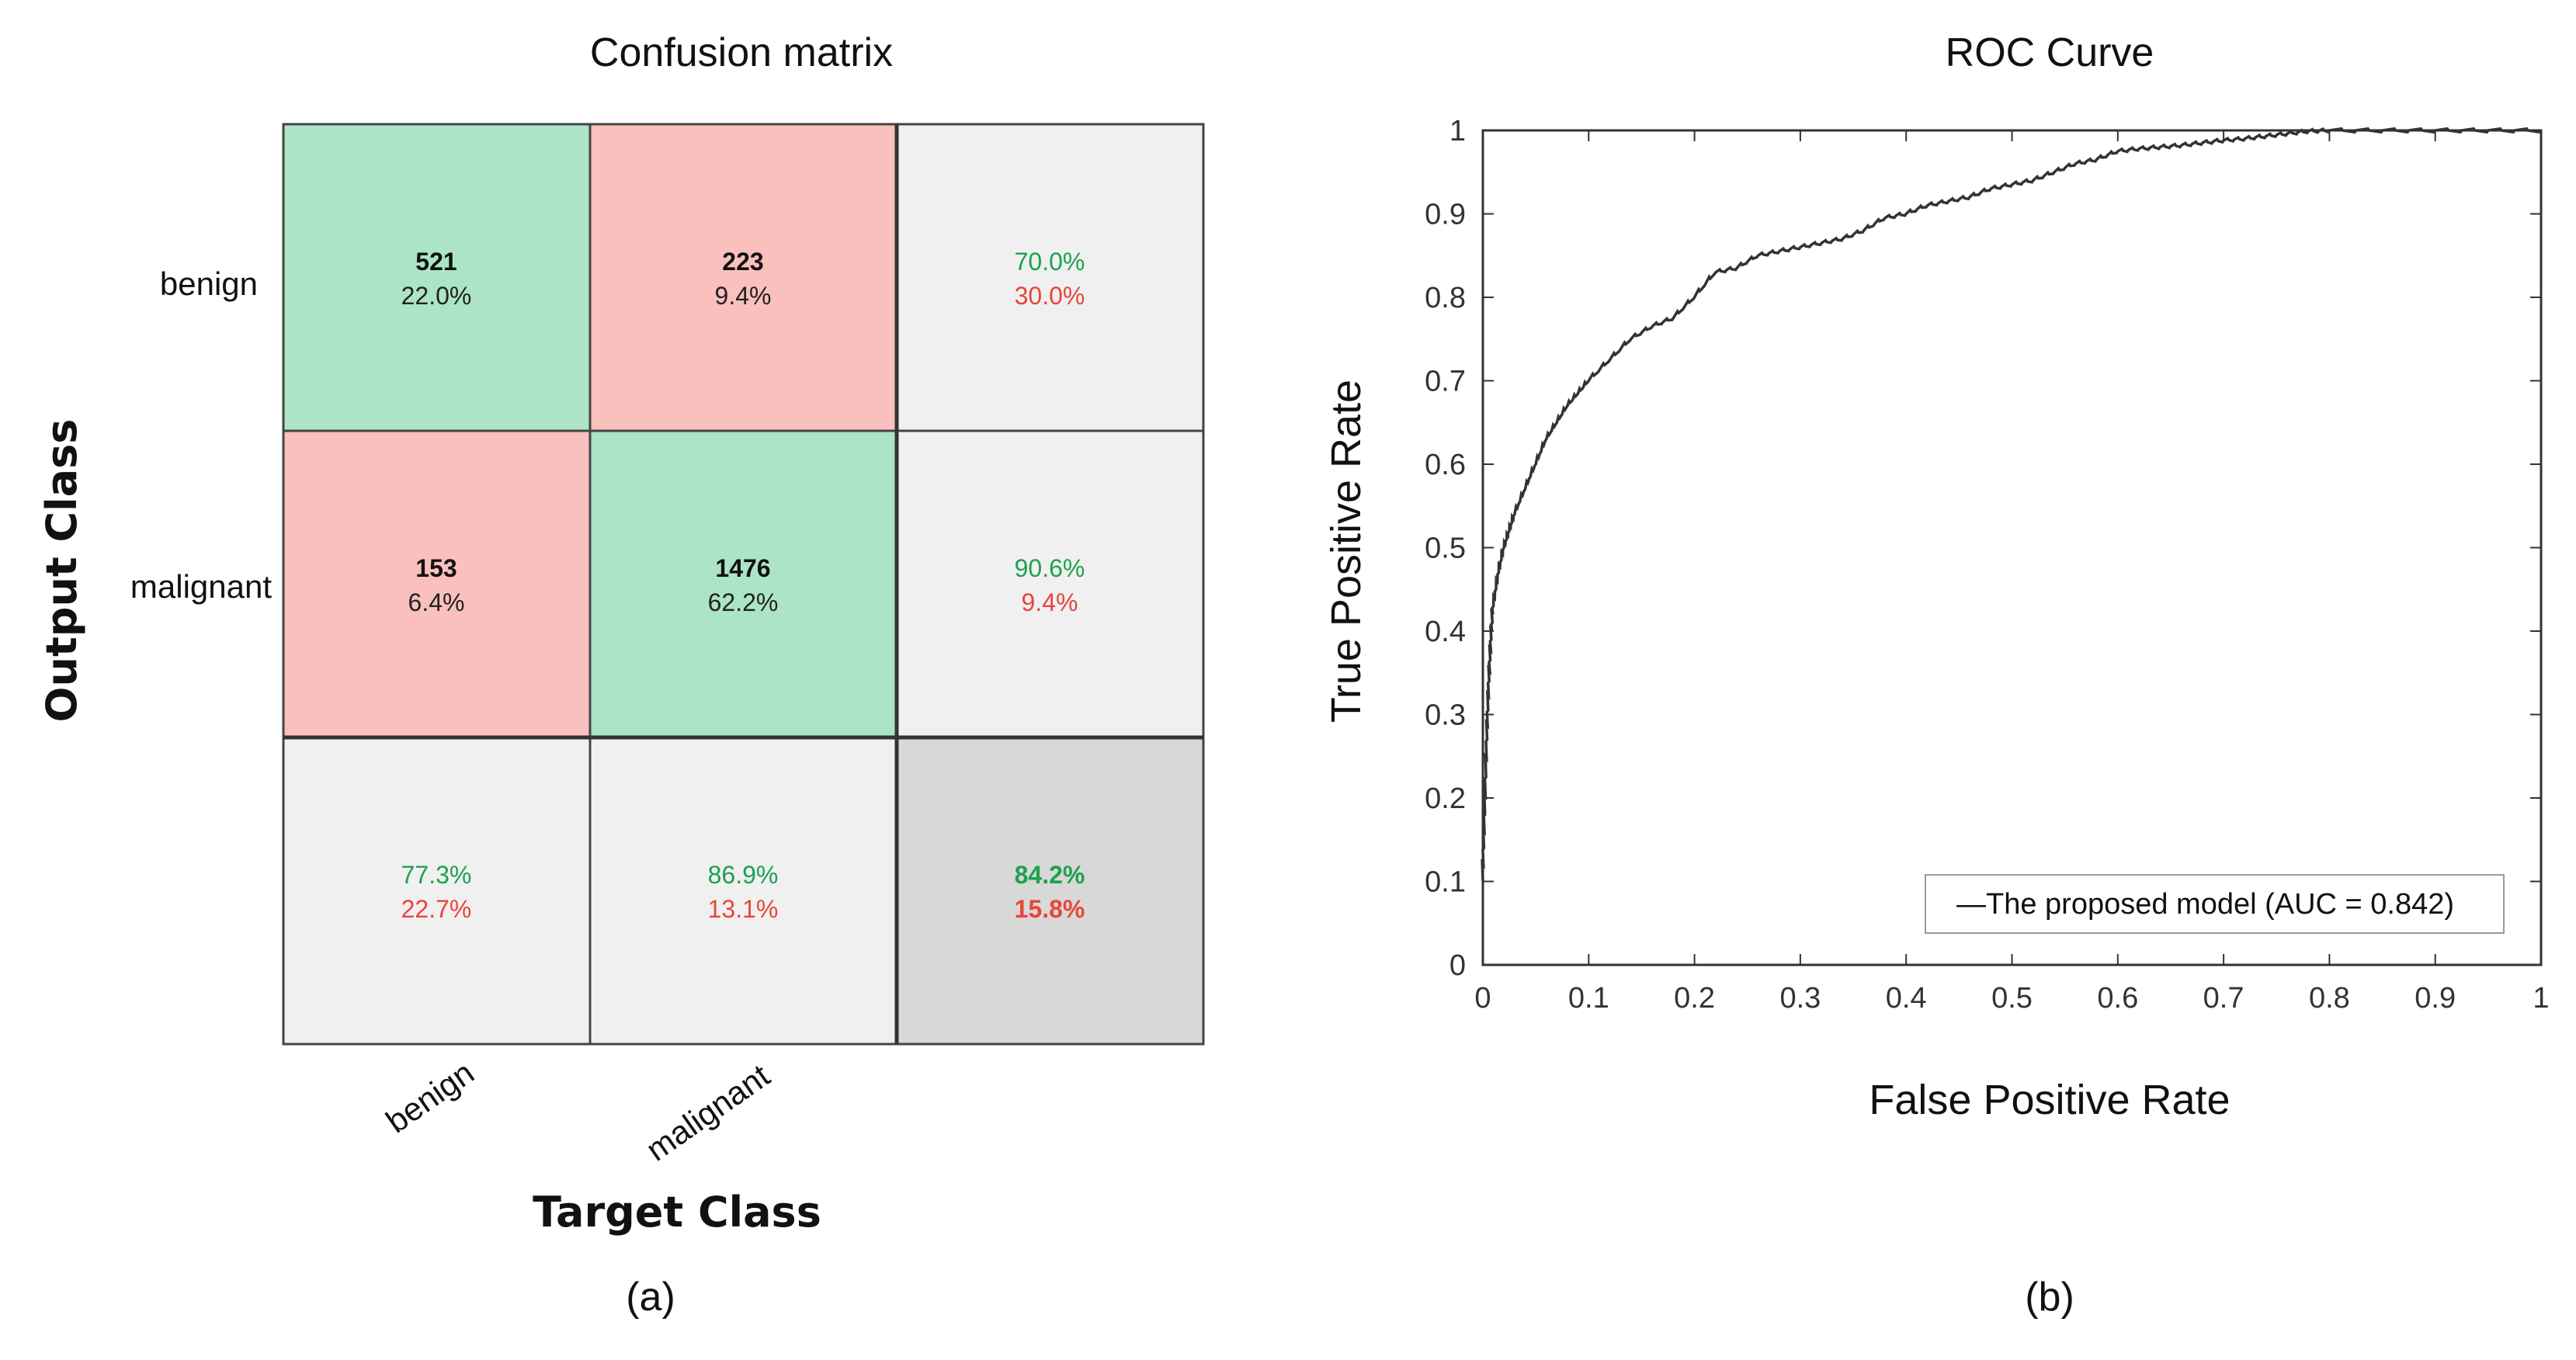 The width and height of the screenshot is (2576, 1360). I want to click on roc-x-tick-label: 0.5, so click(2012, 999).